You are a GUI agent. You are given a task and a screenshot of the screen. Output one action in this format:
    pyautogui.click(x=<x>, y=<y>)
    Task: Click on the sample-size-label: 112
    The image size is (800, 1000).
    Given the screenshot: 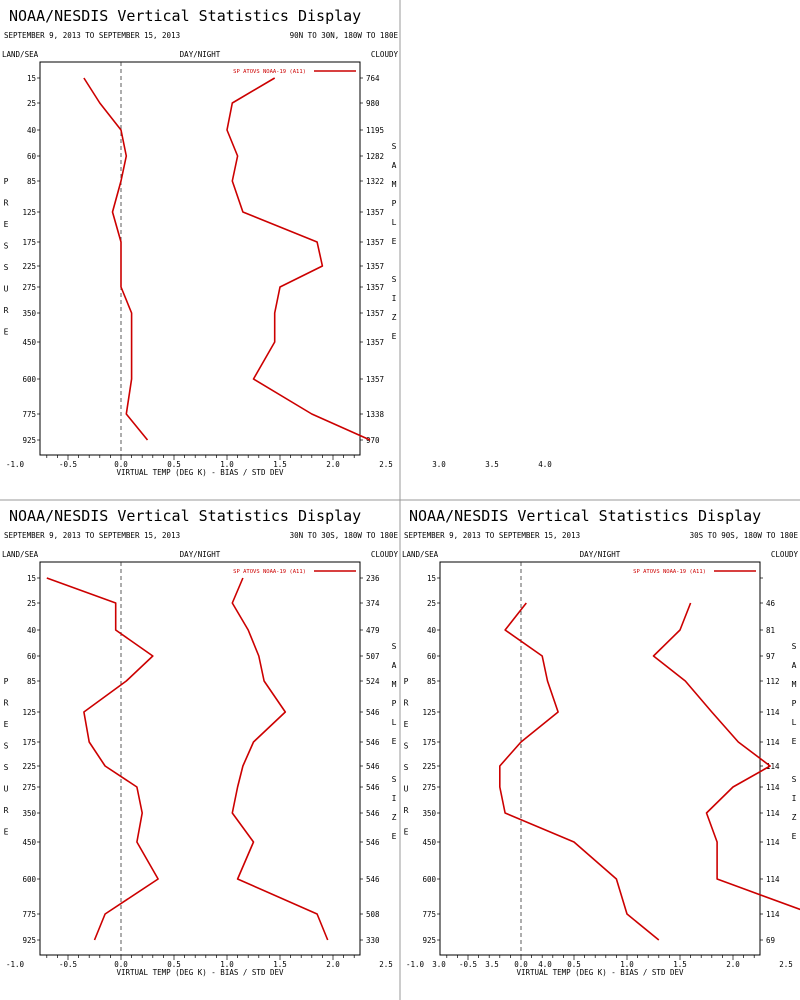 What is the action you would take?
    pyautogui.click(x=773, y=681)
    